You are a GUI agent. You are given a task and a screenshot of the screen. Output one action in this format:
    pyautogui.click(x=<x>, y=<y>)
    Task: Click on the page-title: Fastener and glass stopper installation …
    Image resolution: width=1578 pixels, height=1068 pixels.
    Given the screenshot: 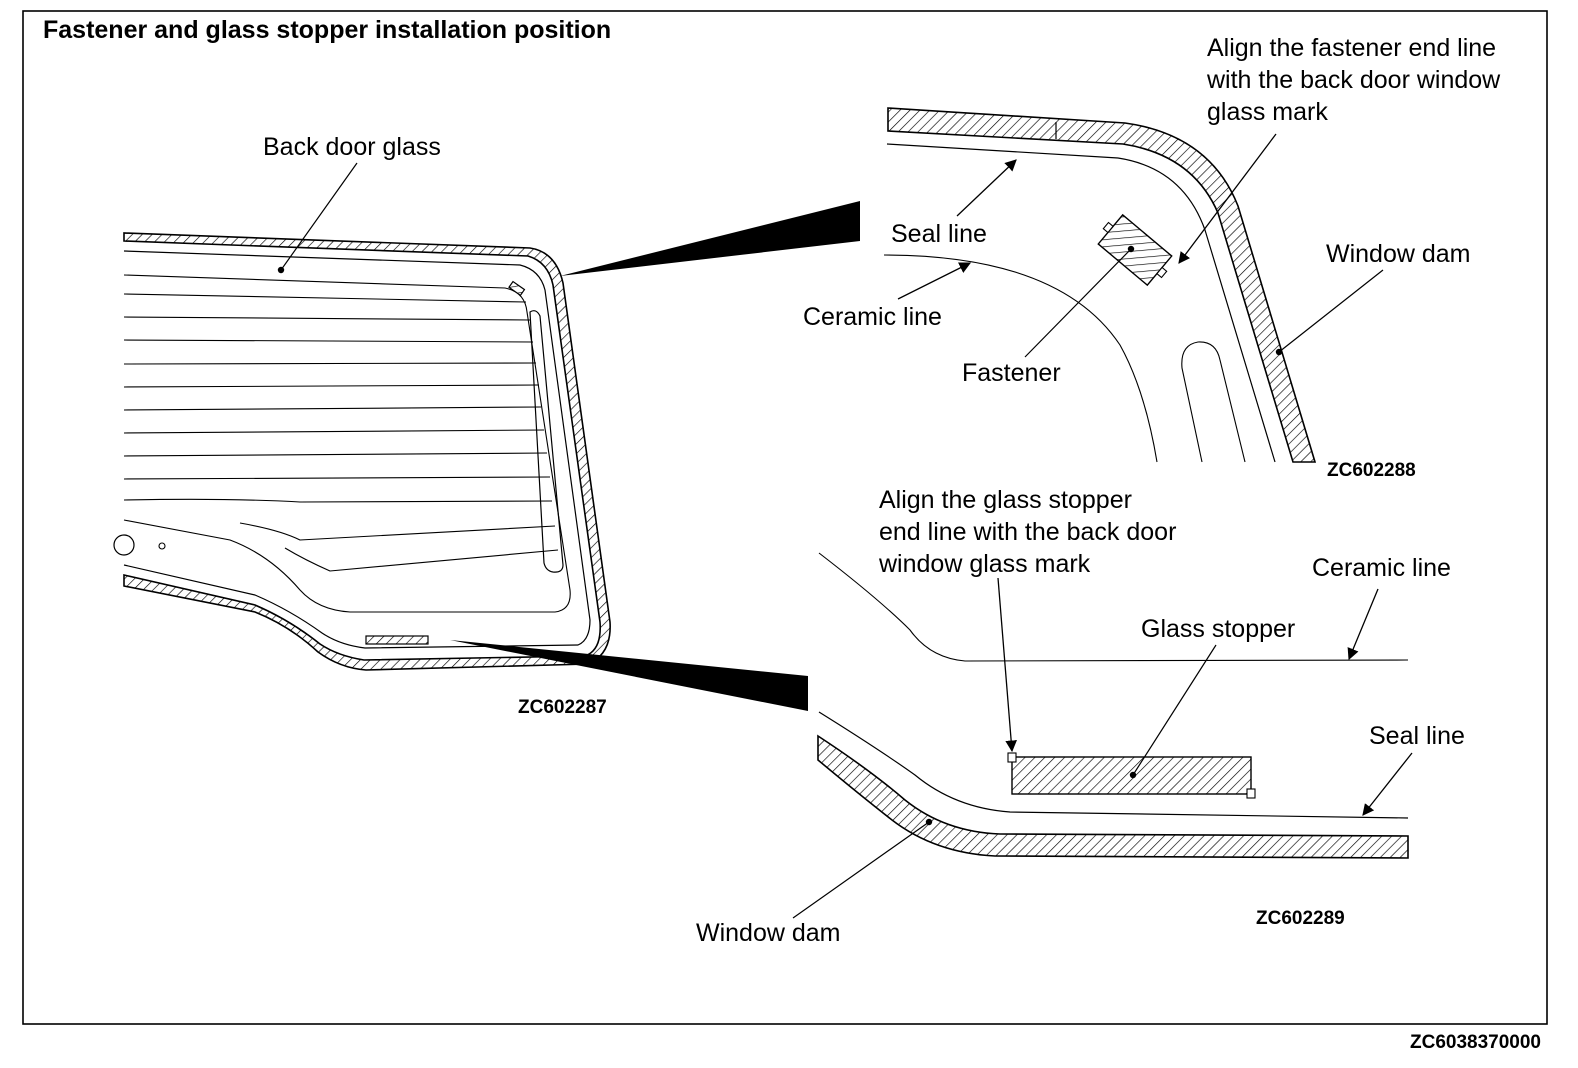 What is the action you would take?
    pyautogui.click(x=327, y=30)
    